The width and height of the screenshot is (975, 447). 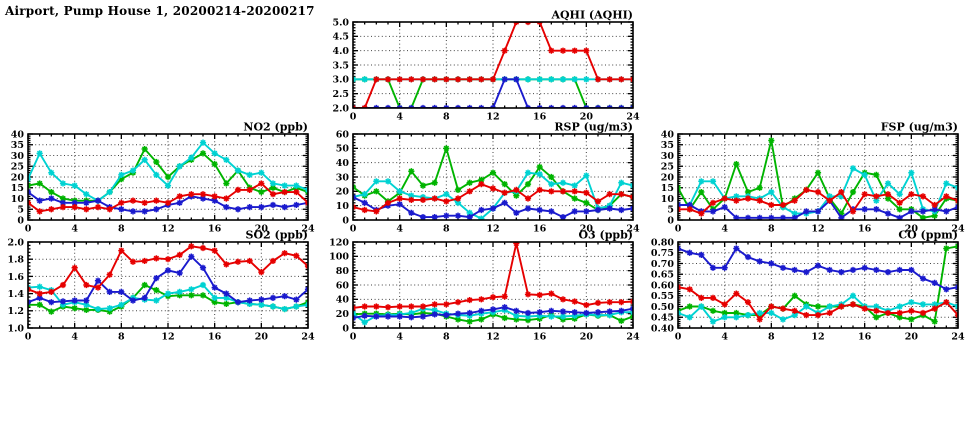 I want to click on svg-text: 1.2, so click(x=15, y=311).